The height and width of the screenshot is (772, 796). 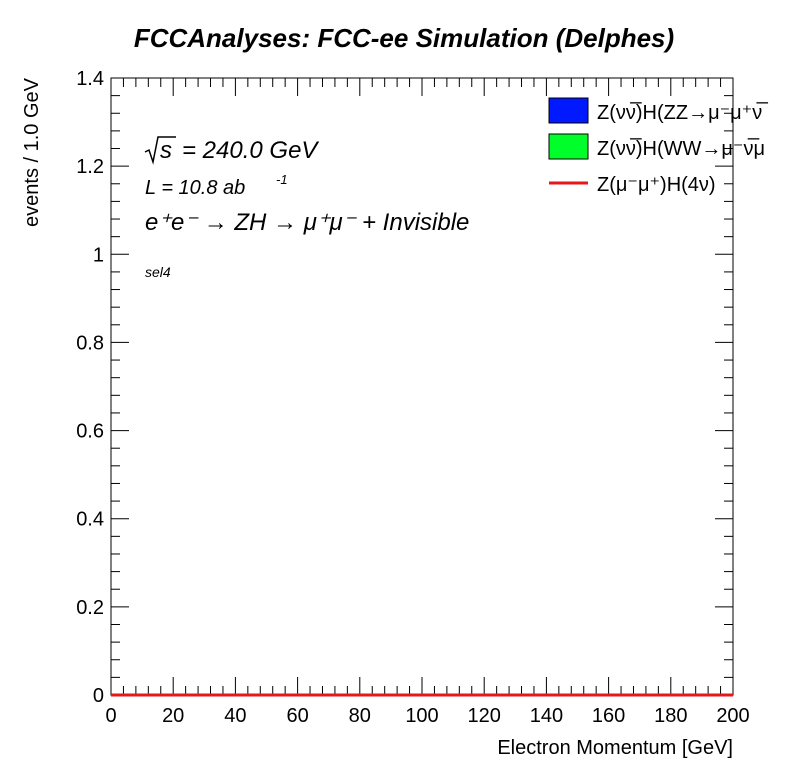 What do you see at coordinates (656, 185) in the screenshot?
I see `legend-label-mumu: Z(μ⁻μ⁺)H(4ν)` at bounding box center [656, 185].